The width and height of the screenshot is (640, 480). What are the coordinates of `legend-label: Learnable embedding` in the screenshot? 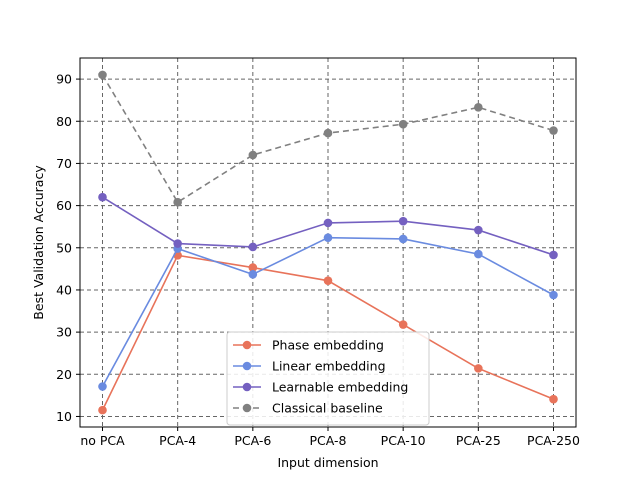 It's located at (340, 387).